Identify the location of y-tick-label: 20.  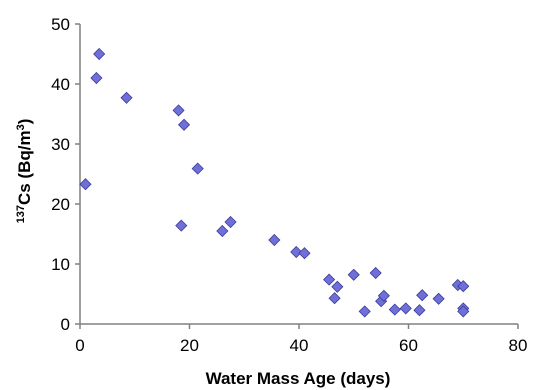
(60, 204).